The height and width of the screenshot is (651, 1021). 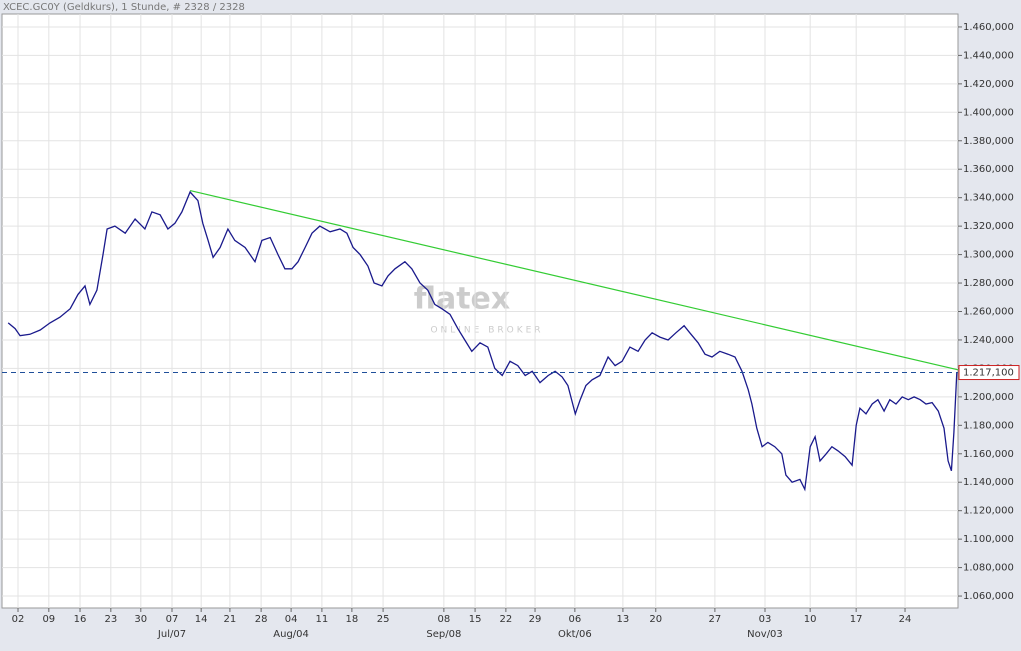 I want to click on y-tick-label: 1.240,000, so click(x=988, y=340).